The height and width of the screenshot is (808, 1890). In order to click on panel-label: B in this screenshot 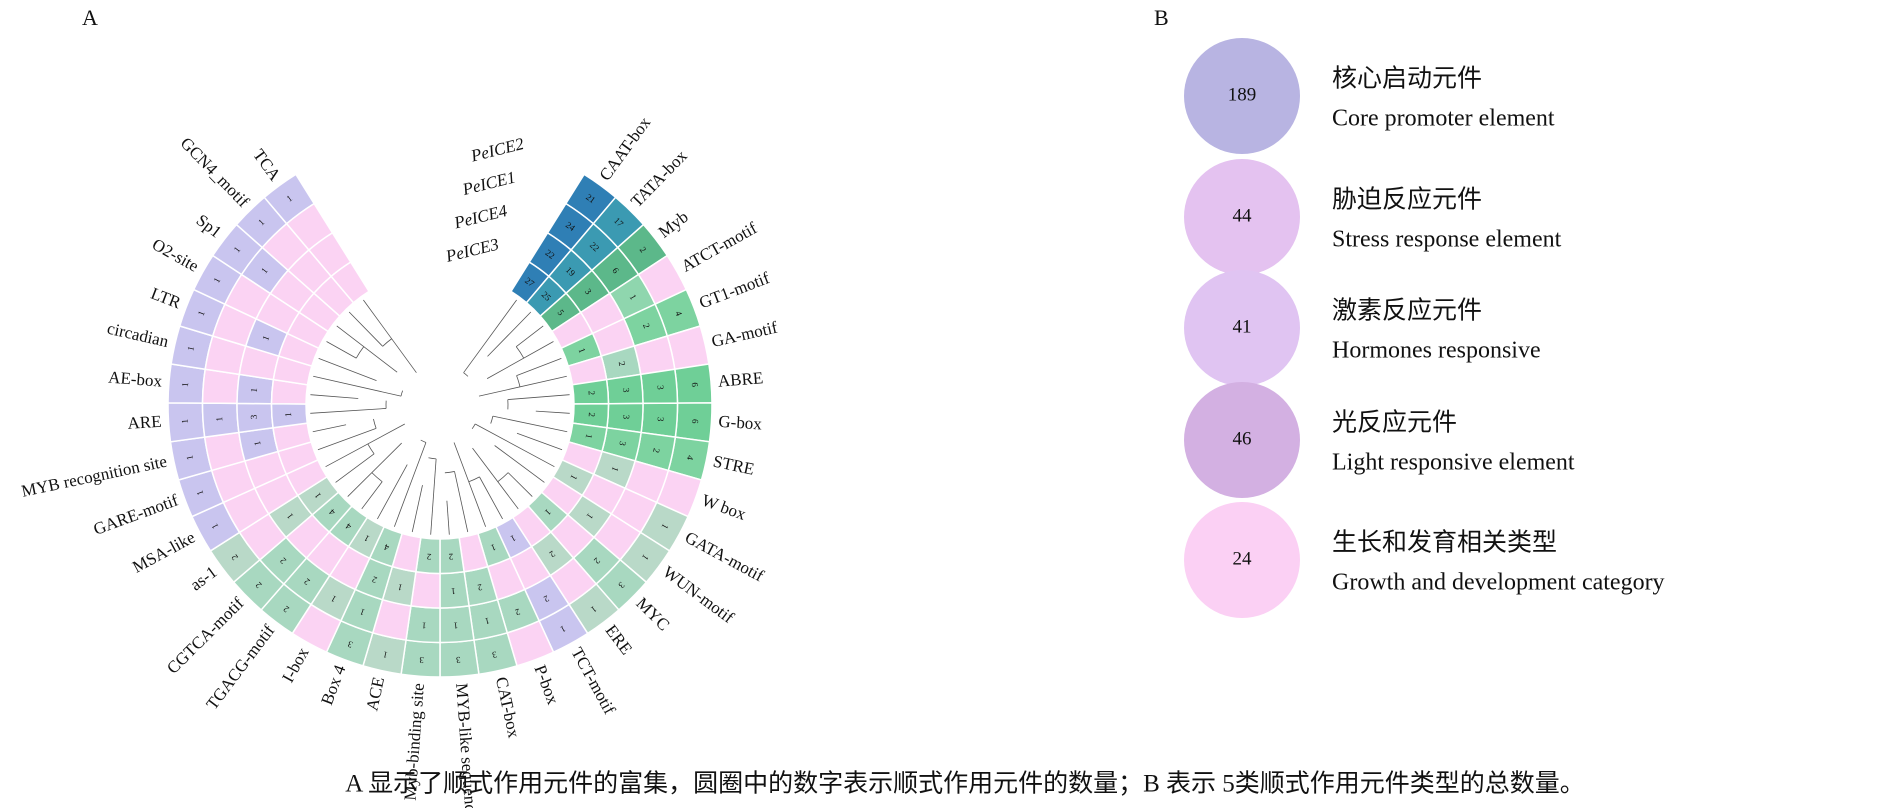, I will do `click(1161, 17)`.